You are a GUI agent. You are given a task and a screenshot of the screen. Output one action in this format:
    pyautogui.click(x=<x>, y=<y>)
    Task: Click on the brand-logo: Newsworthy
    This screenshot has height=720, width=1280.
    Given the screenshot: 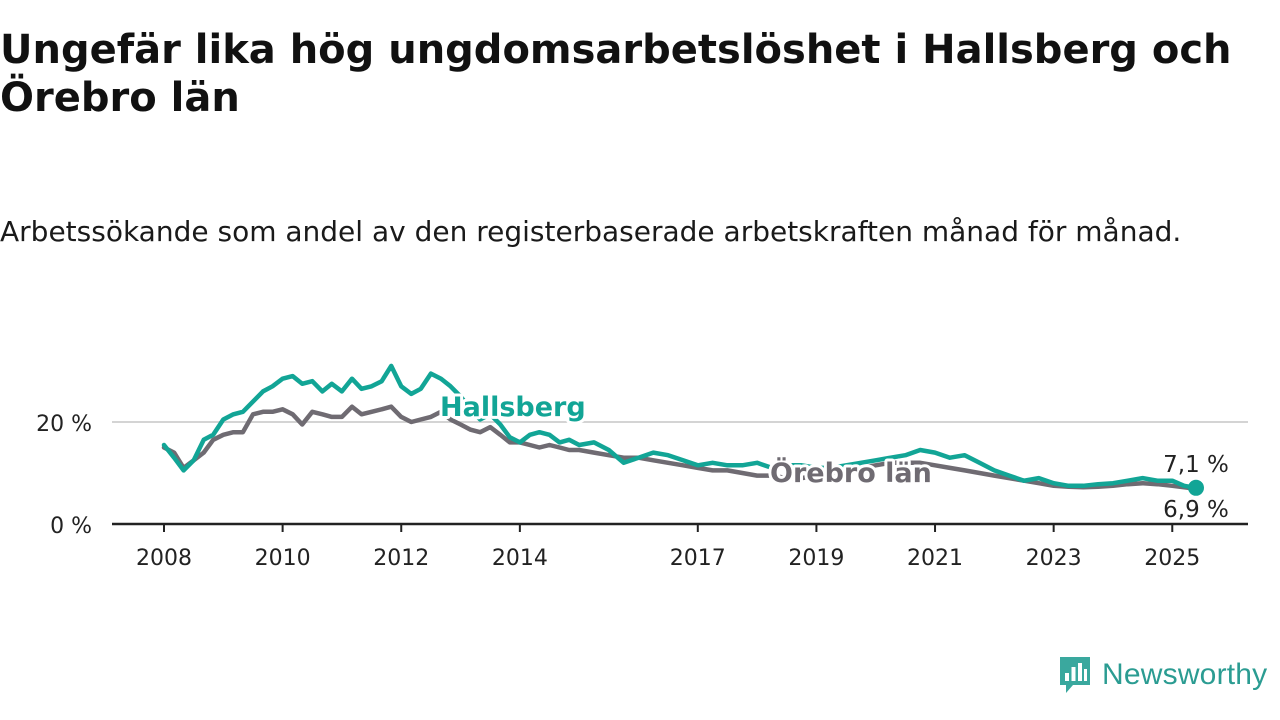 What is the action you would take?
    pyautogui.click(x=1162, y=675)
    